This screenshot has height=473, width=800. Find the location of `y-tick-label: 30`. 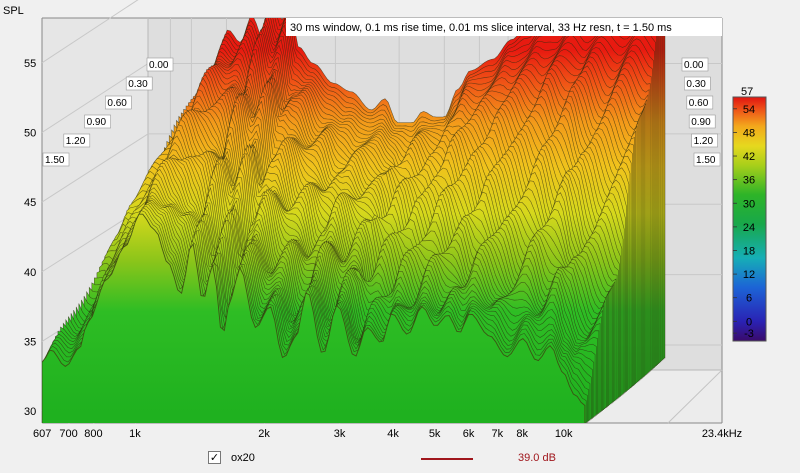

y-tick-label: 30 is located at coordinates (30, 412).